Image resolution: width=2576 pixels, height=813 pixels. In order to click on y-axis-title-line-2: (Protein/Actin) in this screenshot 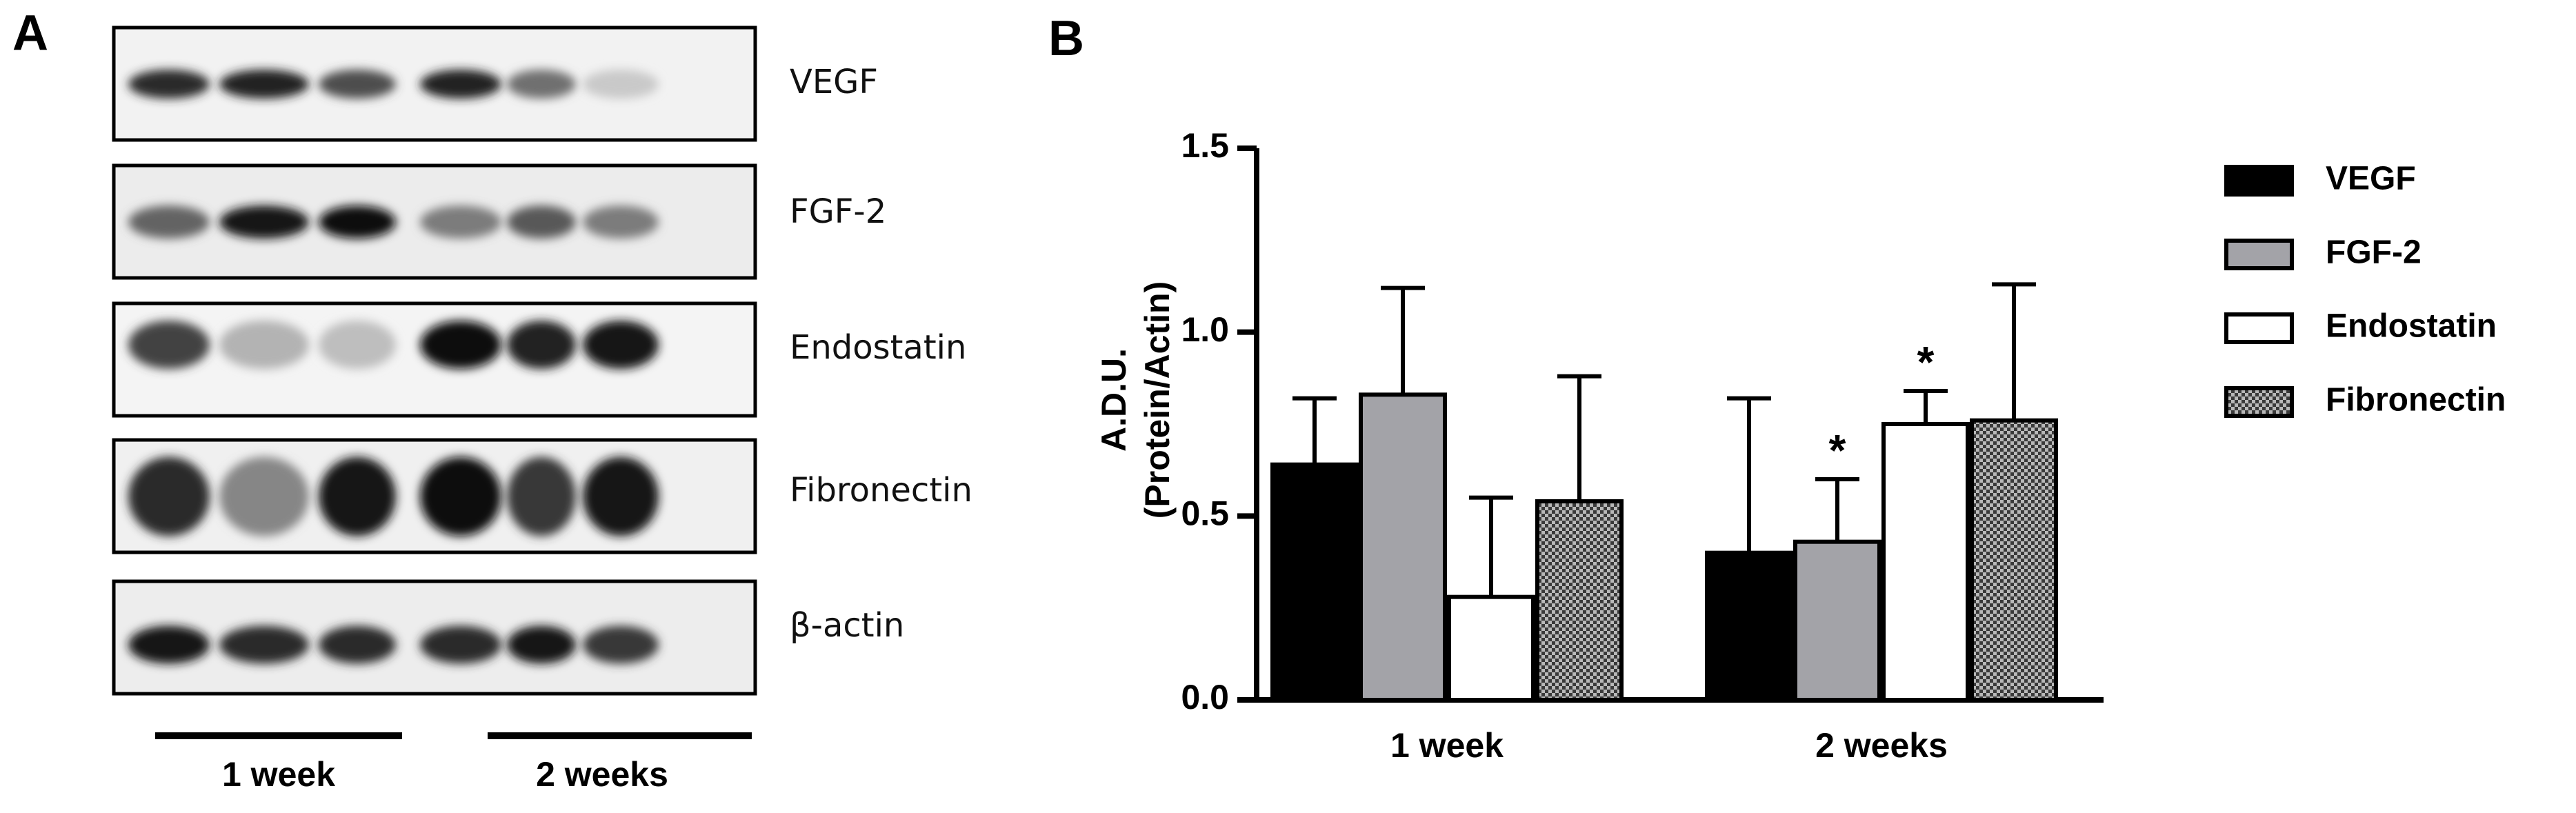, I will do `click(1157, 400)`.